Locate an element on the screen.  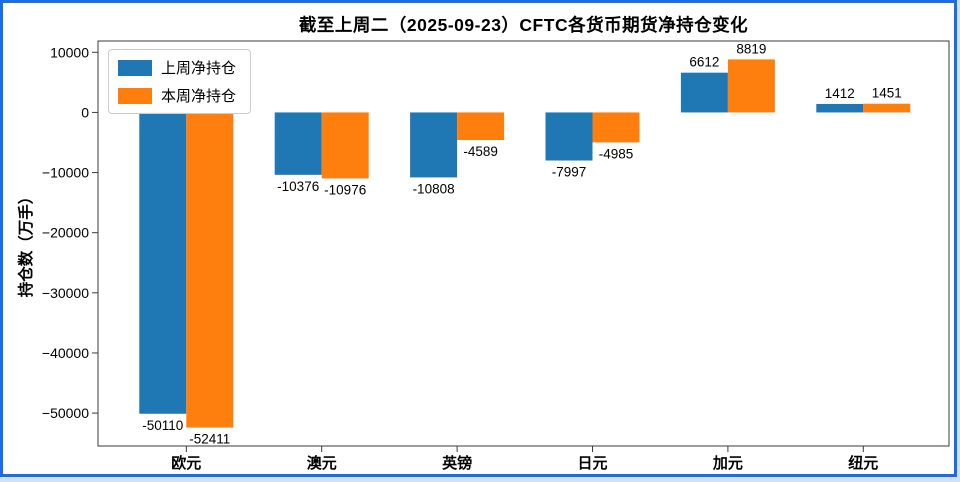
bar-this-week-jpy is located at coordinates (616, 127).